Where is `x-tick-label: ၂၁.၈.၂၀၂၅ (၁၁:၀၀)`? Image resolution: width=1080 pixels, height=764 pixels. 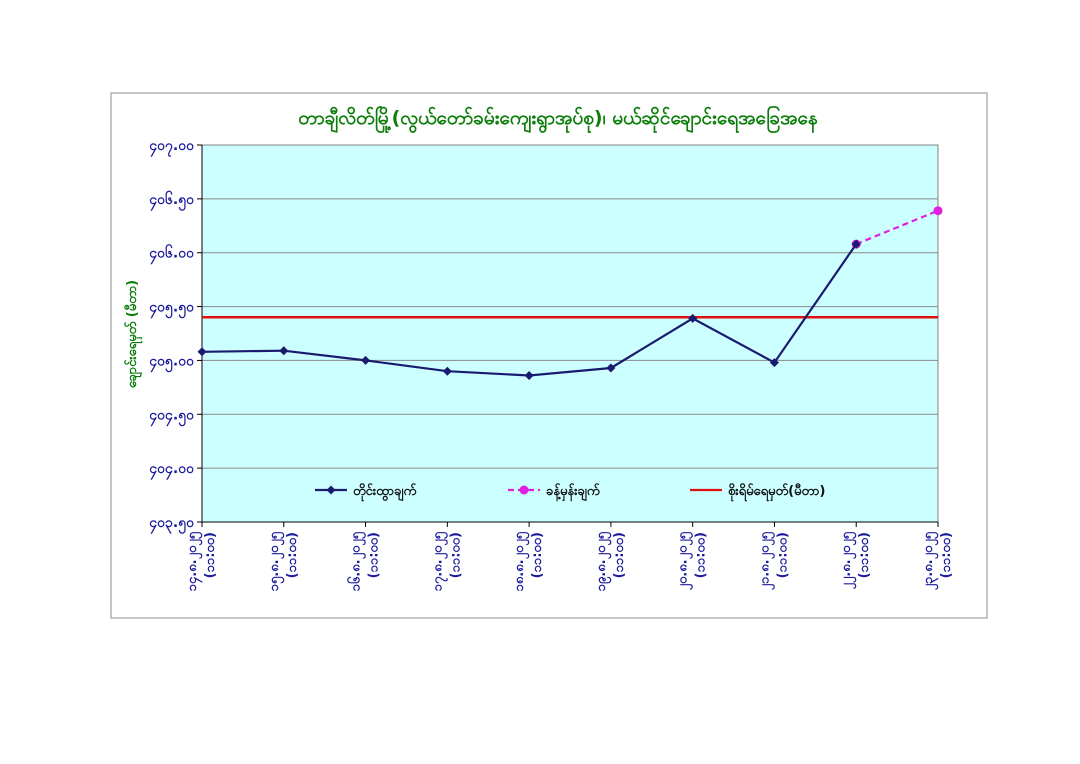 x-tick-label: ၂၁.၈.၂၀၂၅ (၁၁:၀၀) is located at coordinates (773, 560).